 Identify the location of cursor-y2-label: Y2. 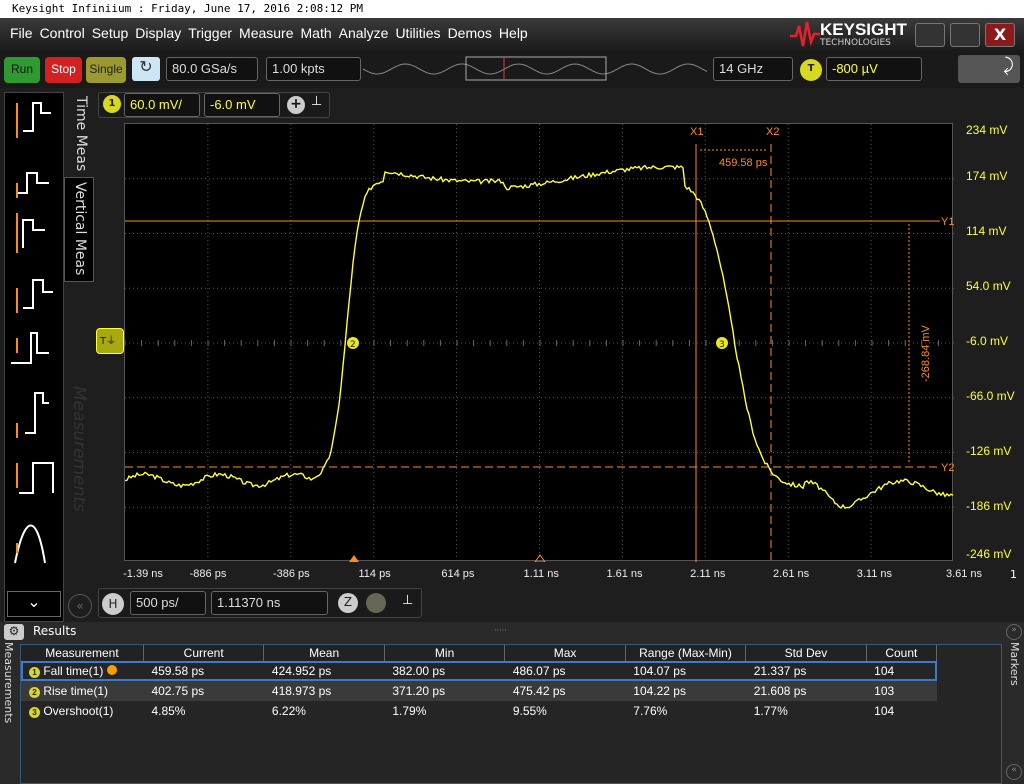
(947, 468).